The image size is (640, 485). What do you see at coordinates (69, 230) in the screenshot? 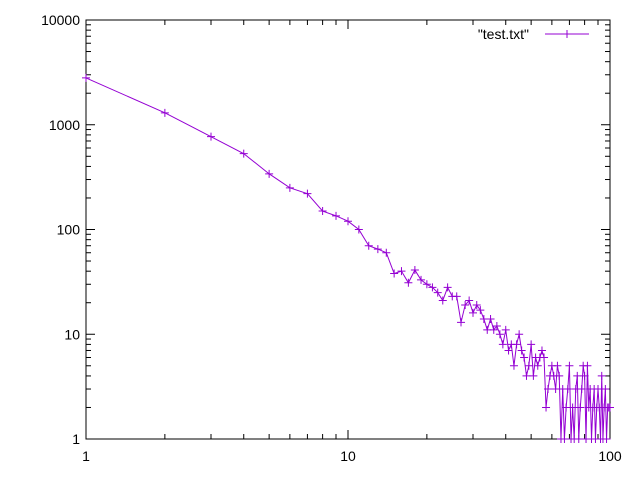
I see `y-tick-label: 100` at bounding box center [69, 230].